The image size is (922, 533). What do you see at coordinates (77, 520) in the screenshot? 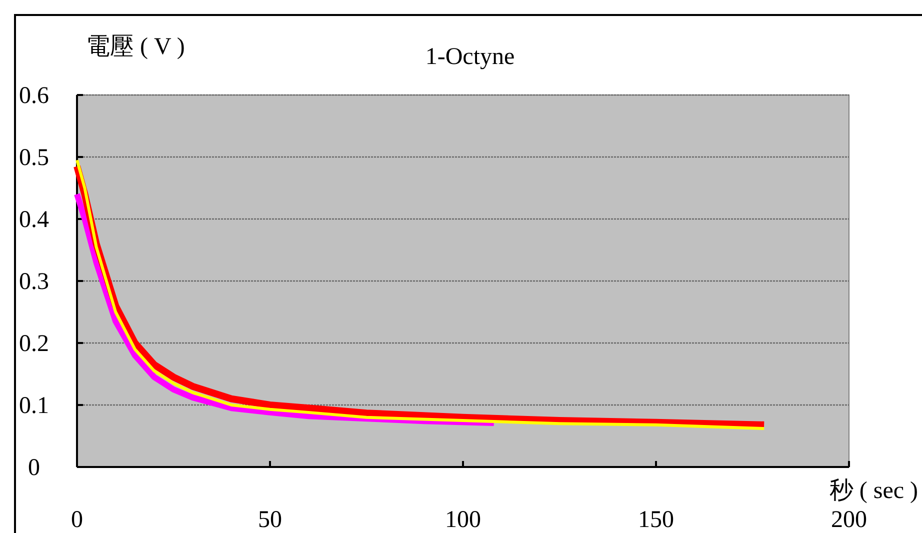
I see `x-tick-label: 0` at bounding box center [77, 520].